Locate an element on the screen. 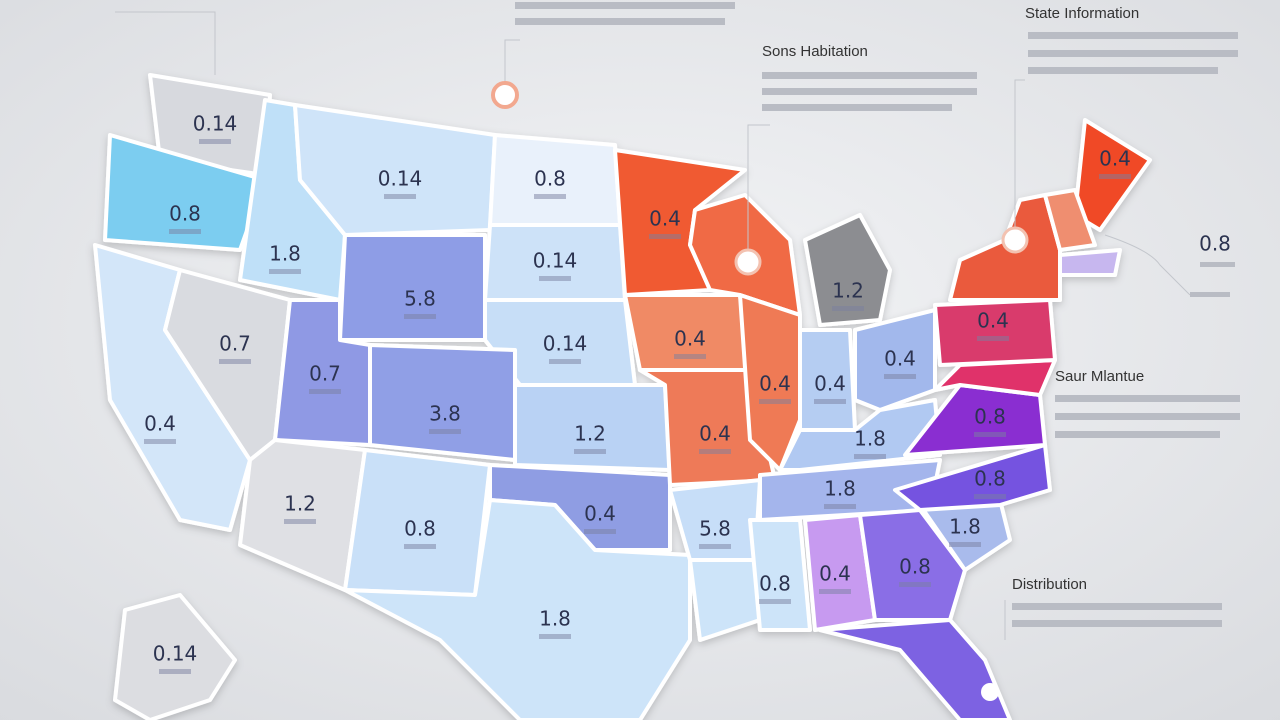 This screenshot has width=1280, height=725. annotation-heading: Sons Habitation is located at coordinates (815, 51).